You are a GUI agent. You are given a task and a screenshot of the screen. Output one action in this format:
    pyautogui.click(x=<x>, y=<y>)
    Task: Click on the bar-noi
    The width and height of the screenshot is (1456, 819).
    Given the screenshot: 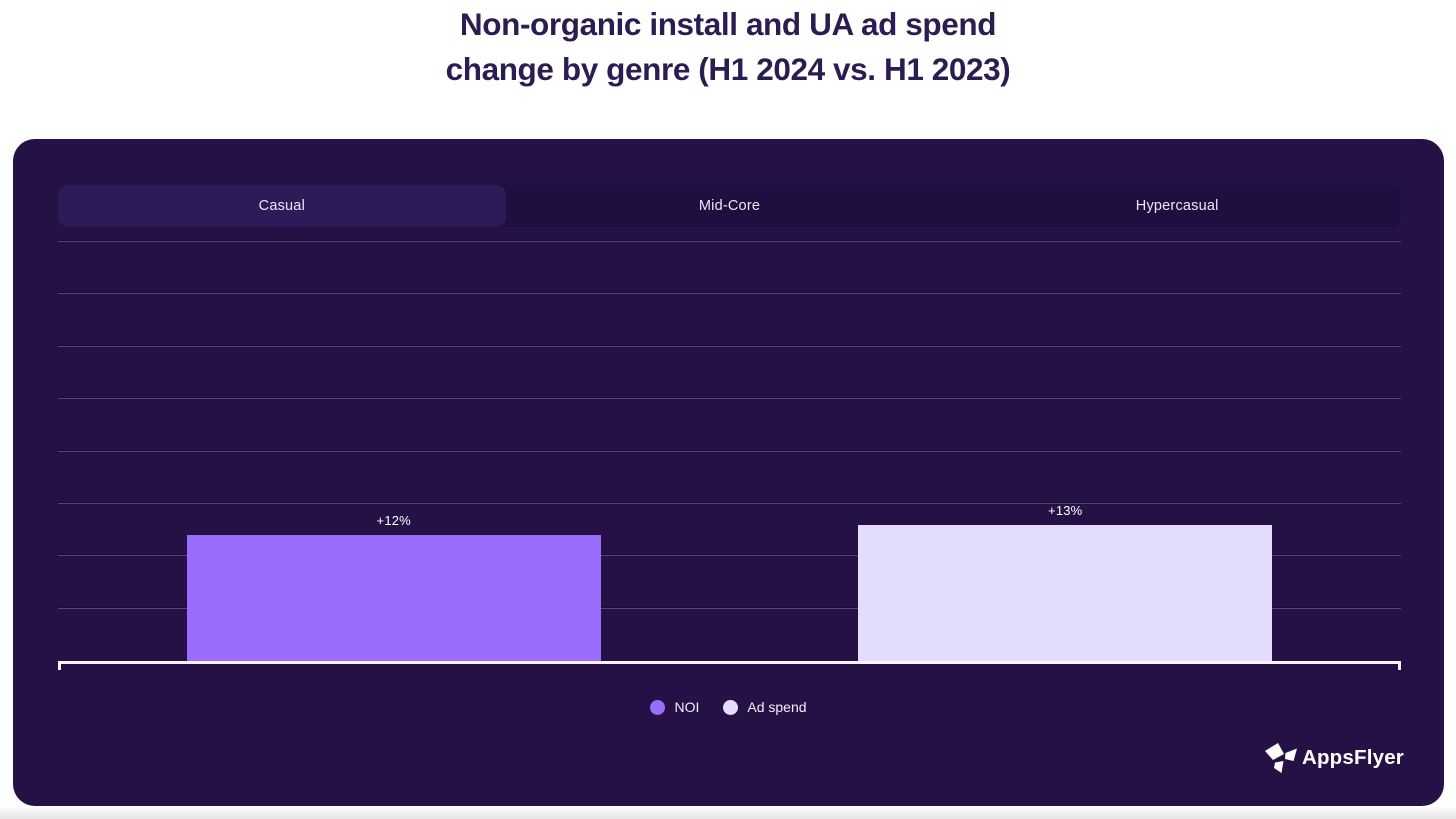 What is the action you would take?
    pyautogui.click(x=393, y=598)
    